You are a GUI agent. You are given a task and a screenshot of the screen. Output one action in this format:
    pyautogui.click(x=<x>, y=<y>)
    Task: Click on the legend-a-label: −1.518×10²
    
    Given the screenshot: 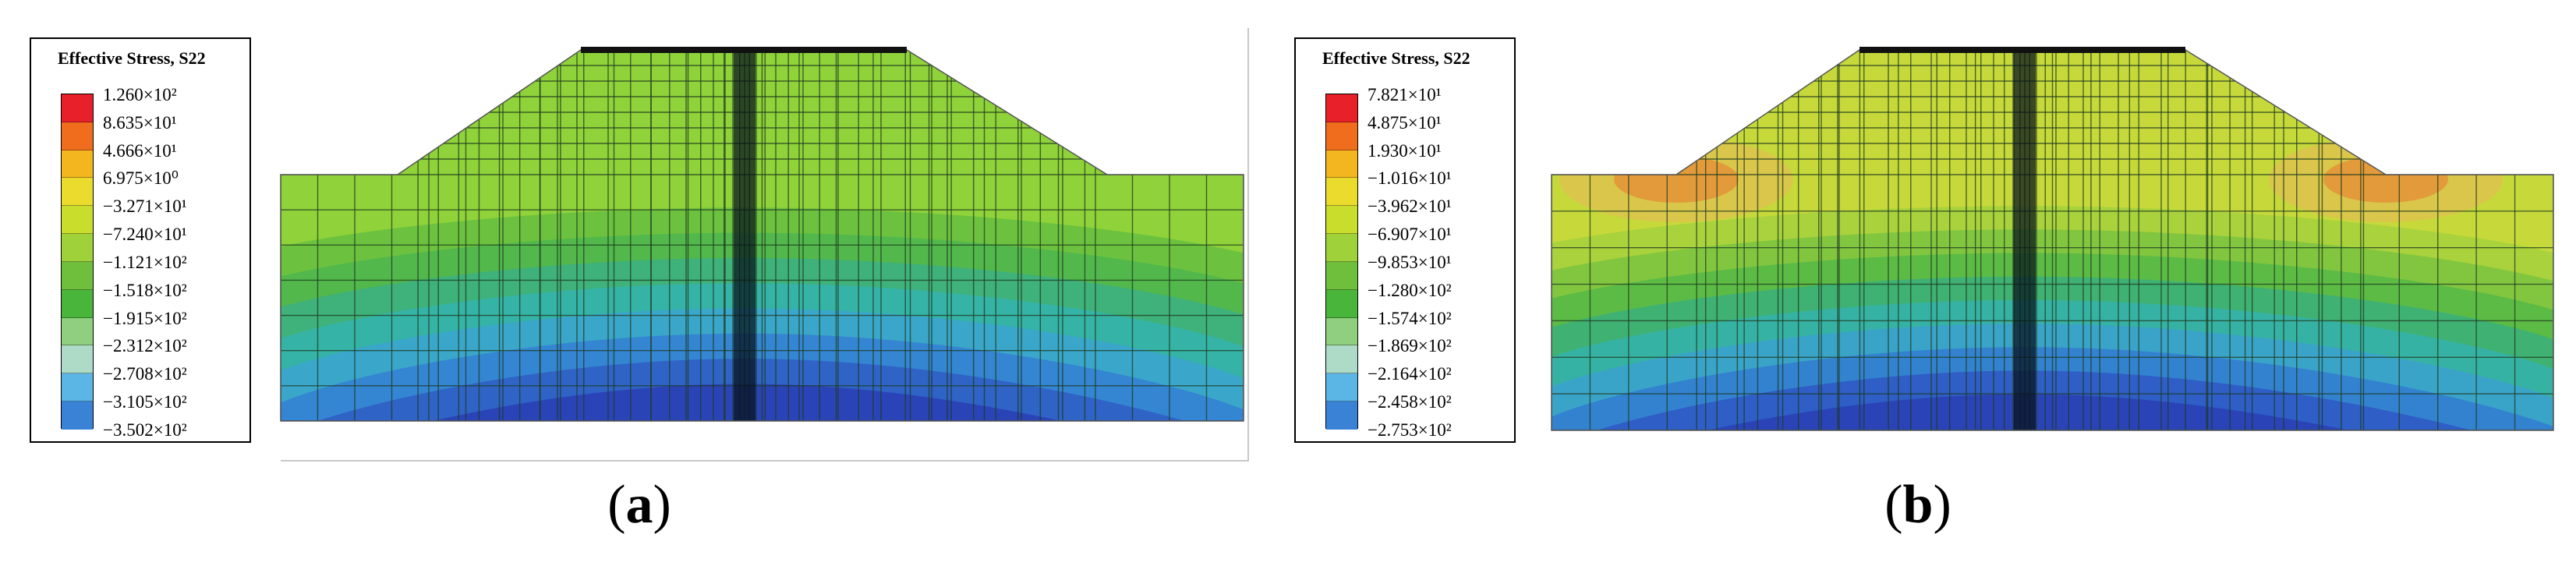 What is the action you would take?
    pyautogui.click(x=145, y=290)
    